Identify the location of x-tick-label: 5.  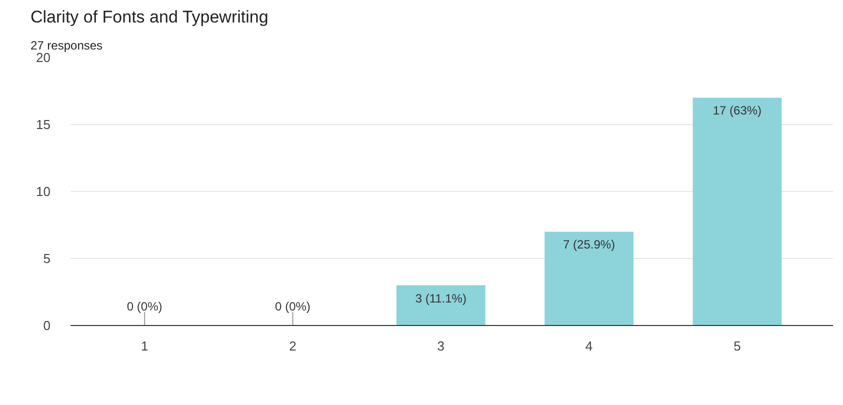
(737, 346).